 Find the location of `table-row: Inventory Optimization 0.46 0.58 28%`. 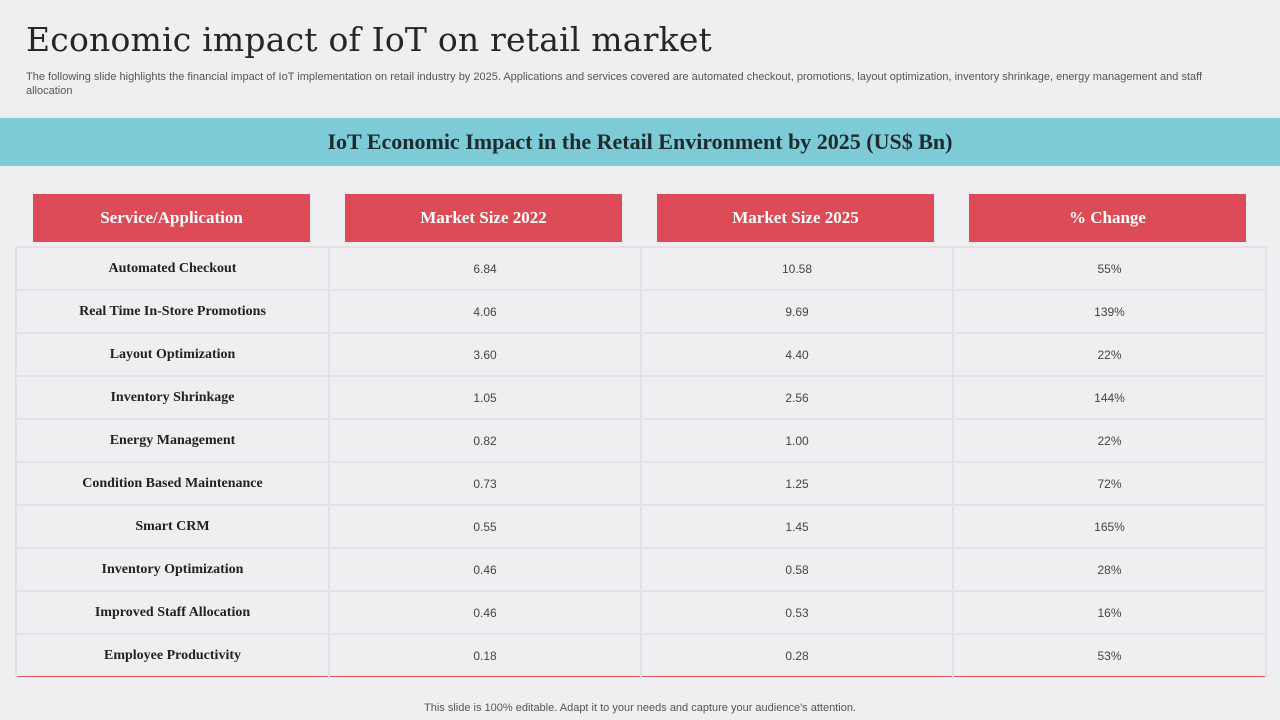

table-row: Inventory Optimization 0.46 0.58 28% is located at coordinates (641, 569).